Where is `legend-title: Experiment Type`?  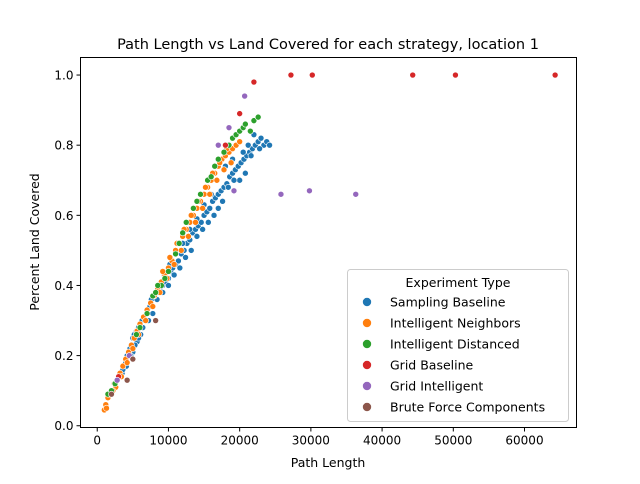
legend-title: Experiment Type is located at coordinates (458, 282).